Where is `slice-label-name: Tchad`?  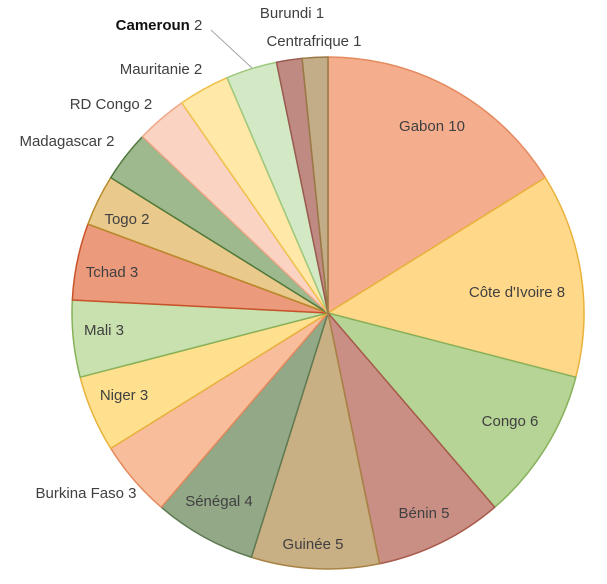 slice-label-name: Tchad is located at coordinates (106, 272).